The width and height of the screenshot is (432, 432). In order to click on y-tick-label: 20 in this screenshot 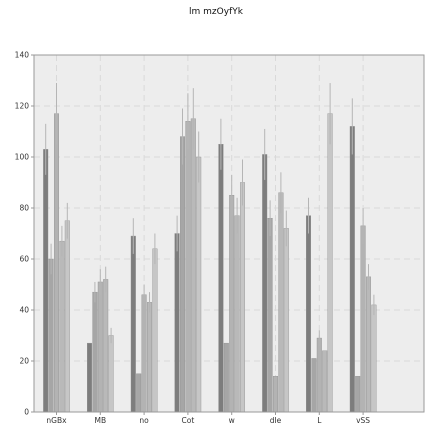, I will do `click(24, 361)`.